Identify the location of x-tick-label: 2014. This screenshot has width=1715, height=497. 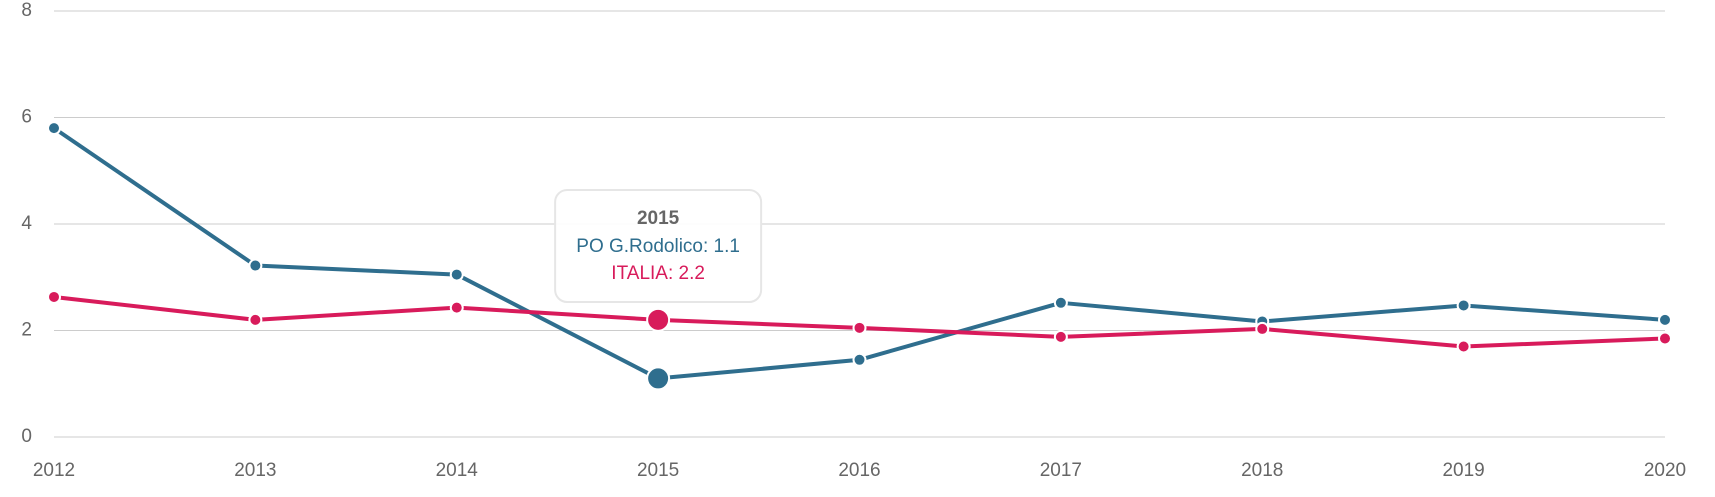
(457, 470).